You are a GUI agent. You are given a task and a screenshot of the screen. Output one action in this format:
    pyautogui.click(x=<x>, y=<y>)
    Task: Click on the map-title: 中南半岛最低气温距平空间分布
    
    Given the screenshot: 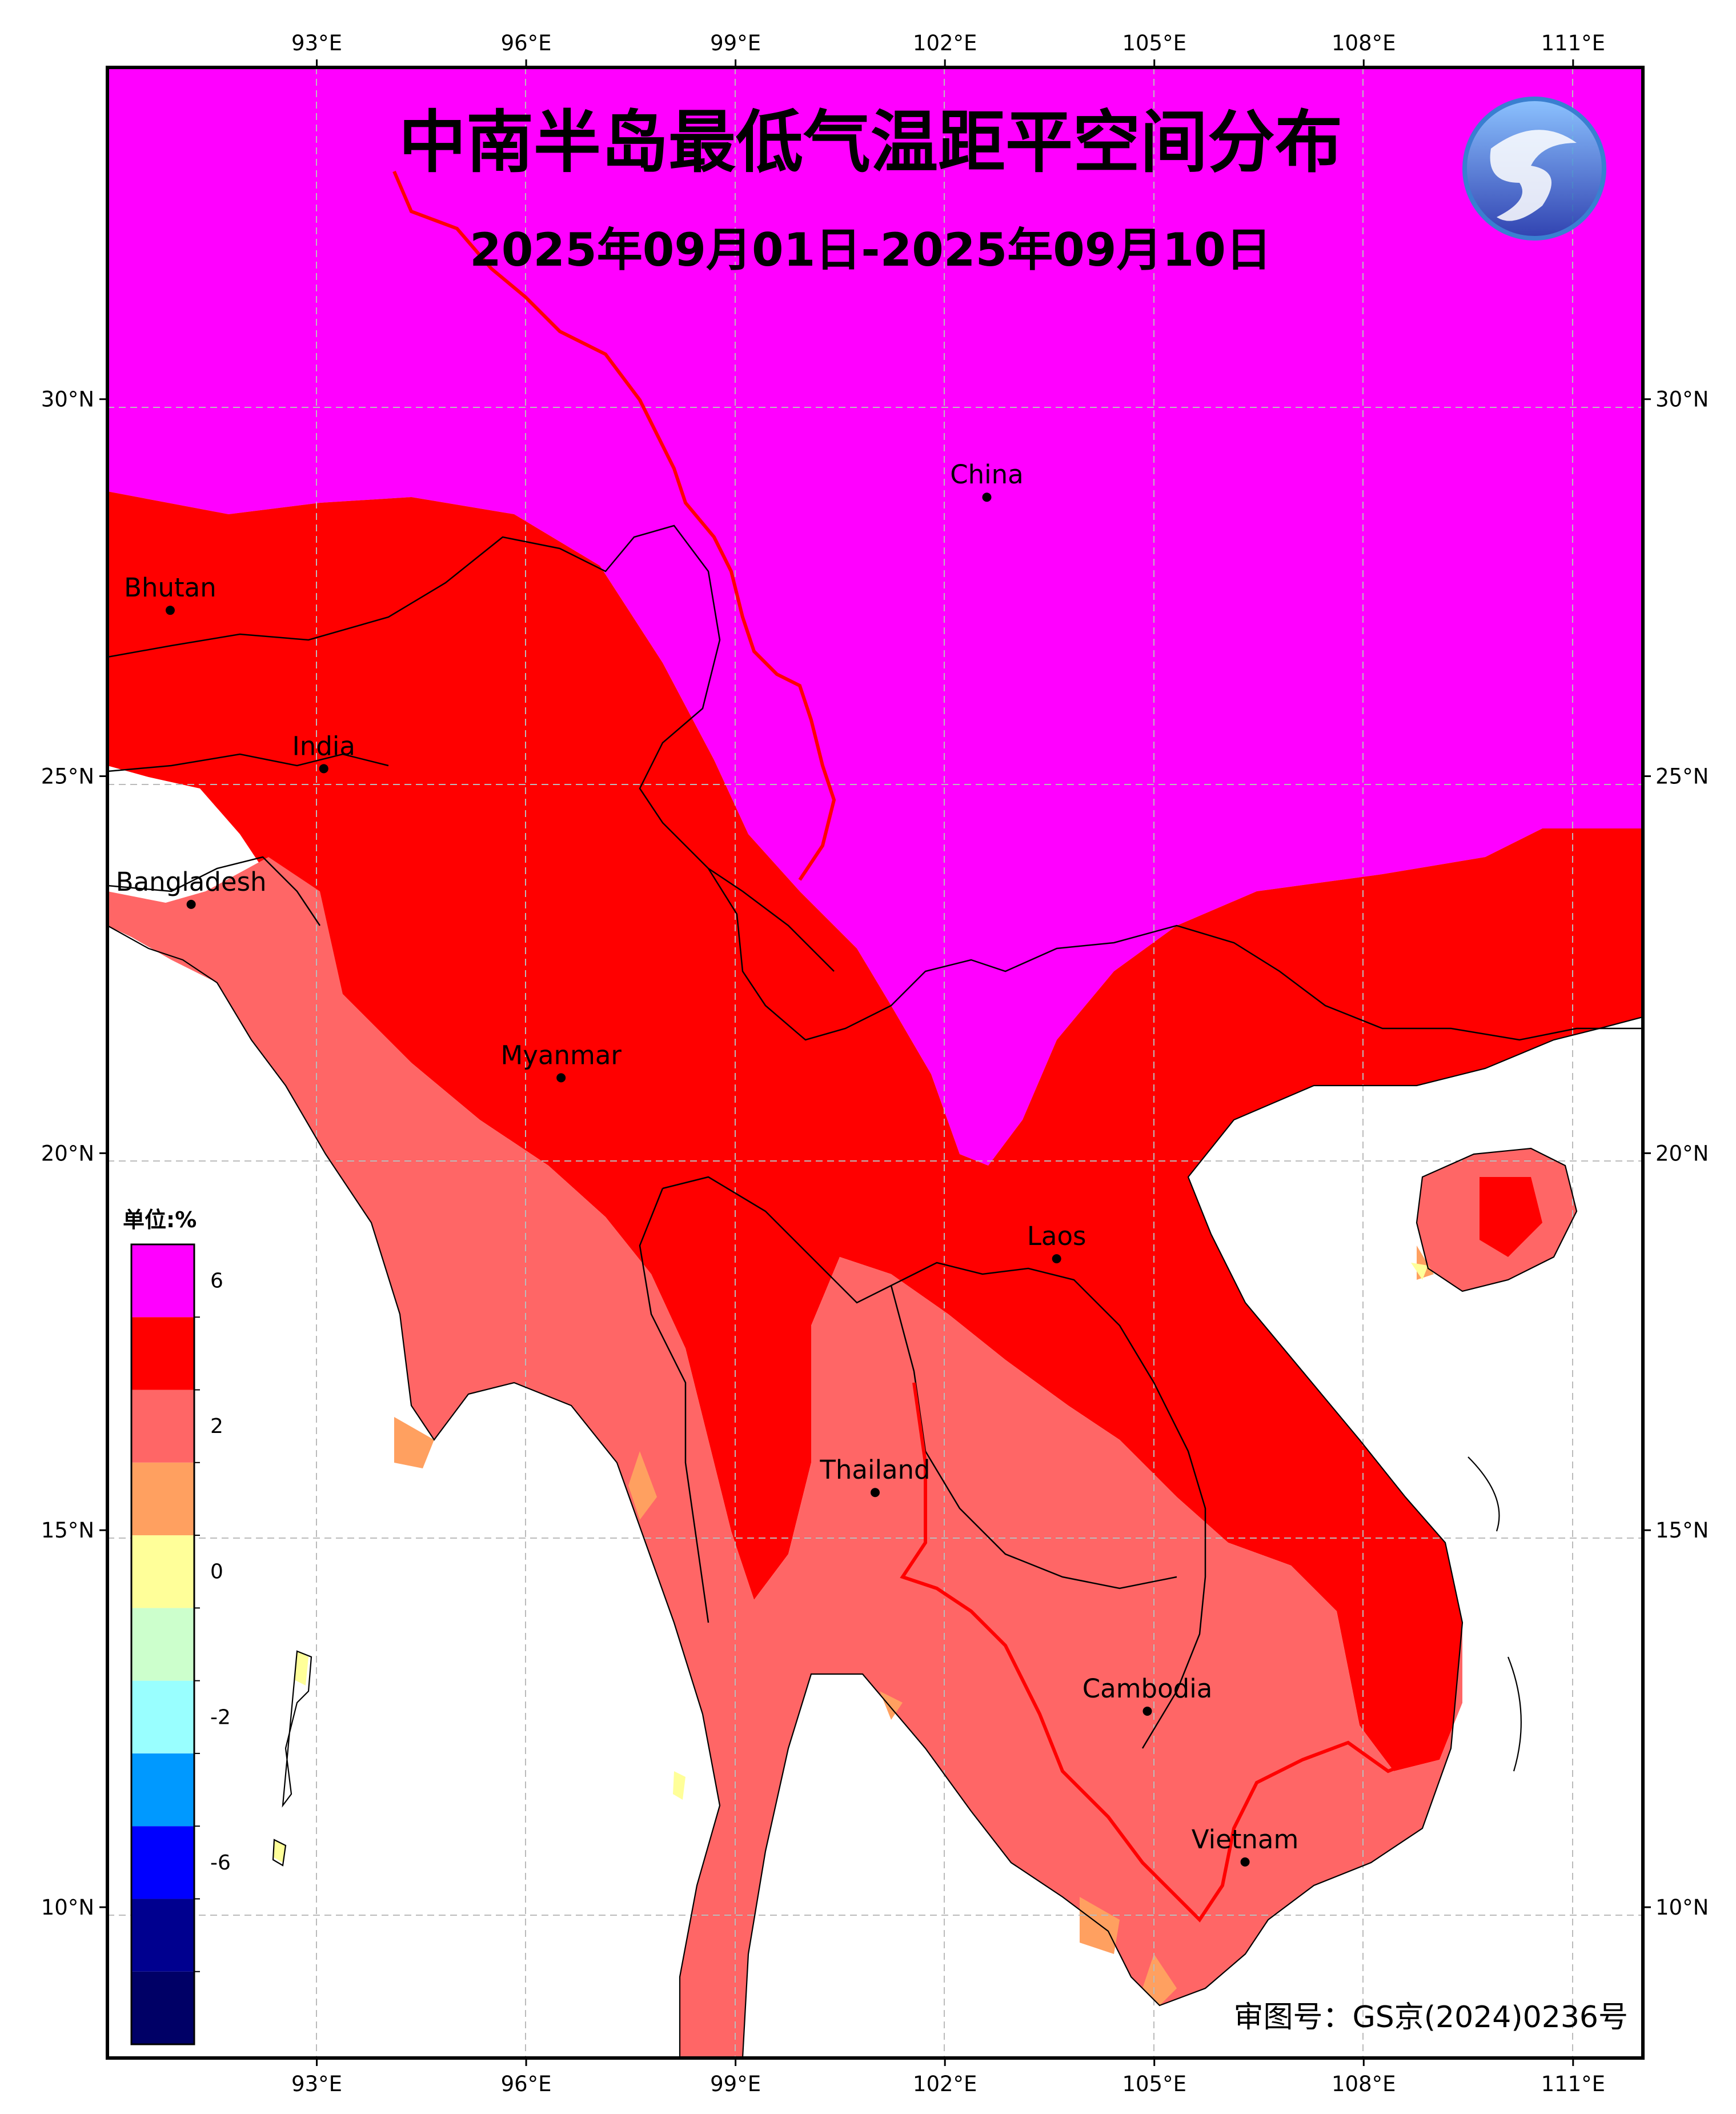 What is the action you would take?
    pyautogui.click(x=870, y=142)
    